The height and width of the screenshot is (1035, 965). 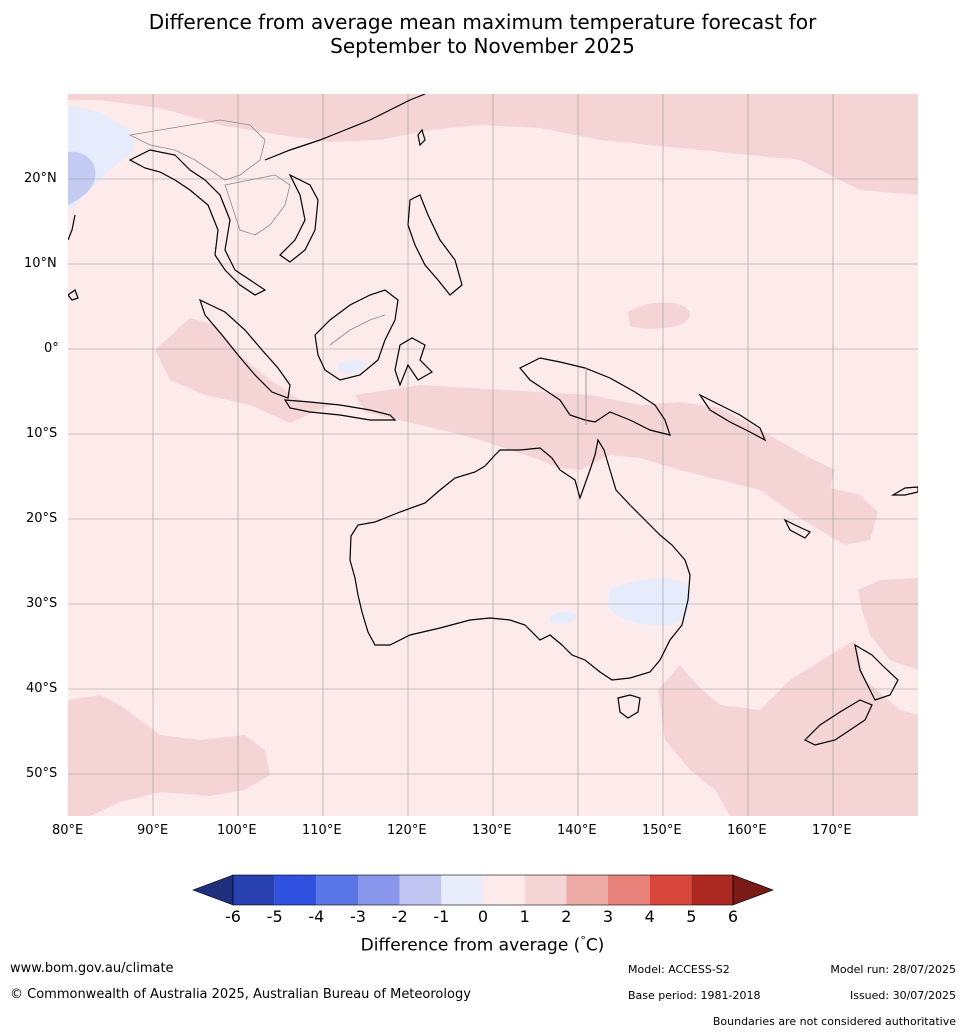 What do you see at coordinates (808, 466) in the screenshot?
I see `pacific-islands-coastlines` at bounding box center [808, 466].